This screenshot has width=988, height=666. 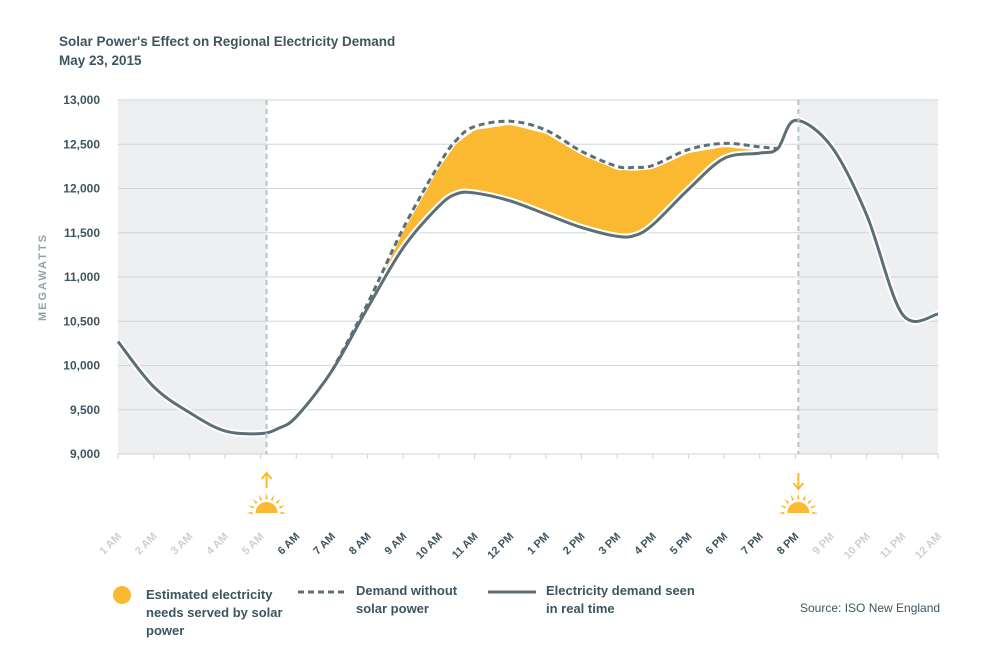 I want to click on sunset-icon, so click(x=798, y=494).